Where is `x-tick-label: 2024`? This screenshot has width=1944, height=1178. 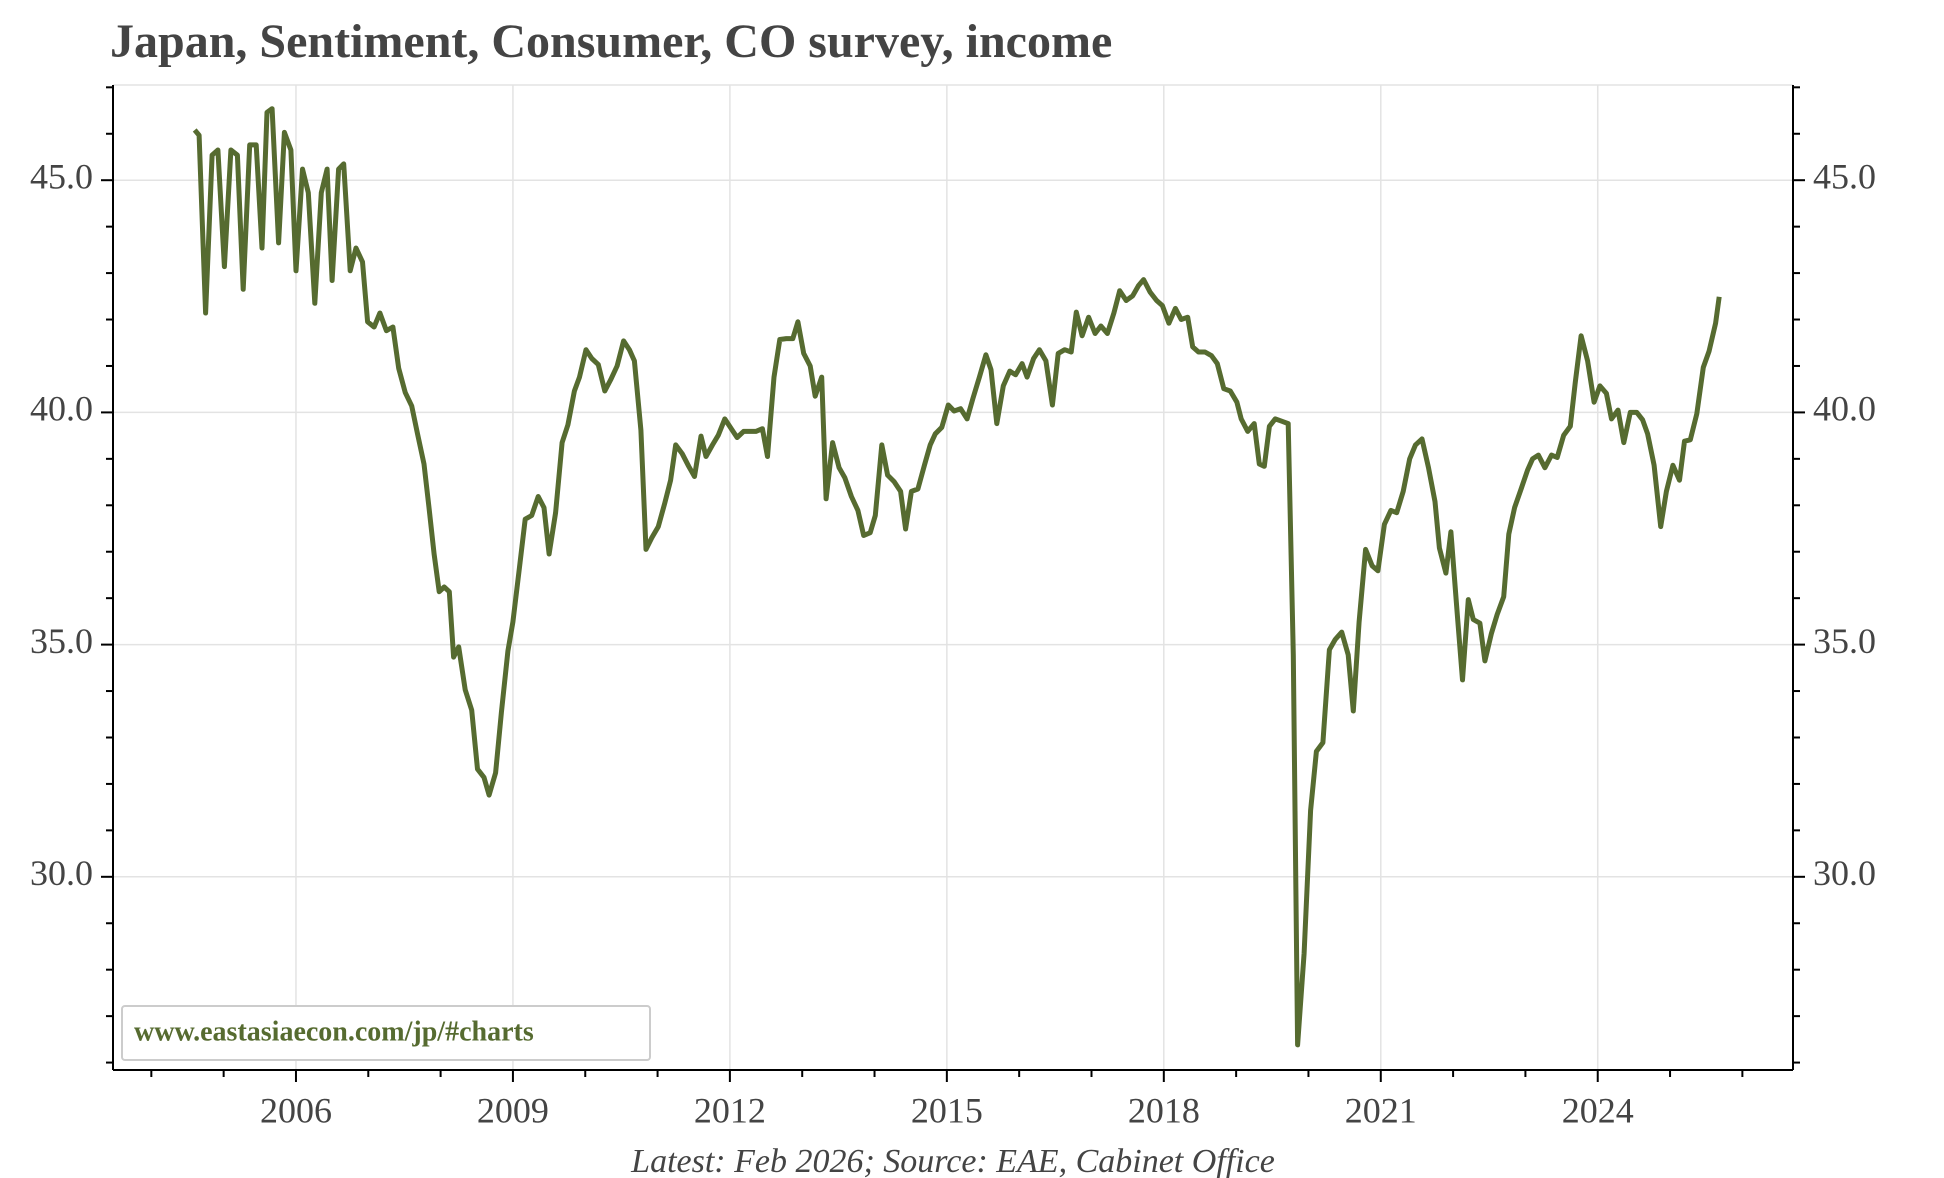
x-tick-label: 2024 is located at coordinates (1598, 1110).